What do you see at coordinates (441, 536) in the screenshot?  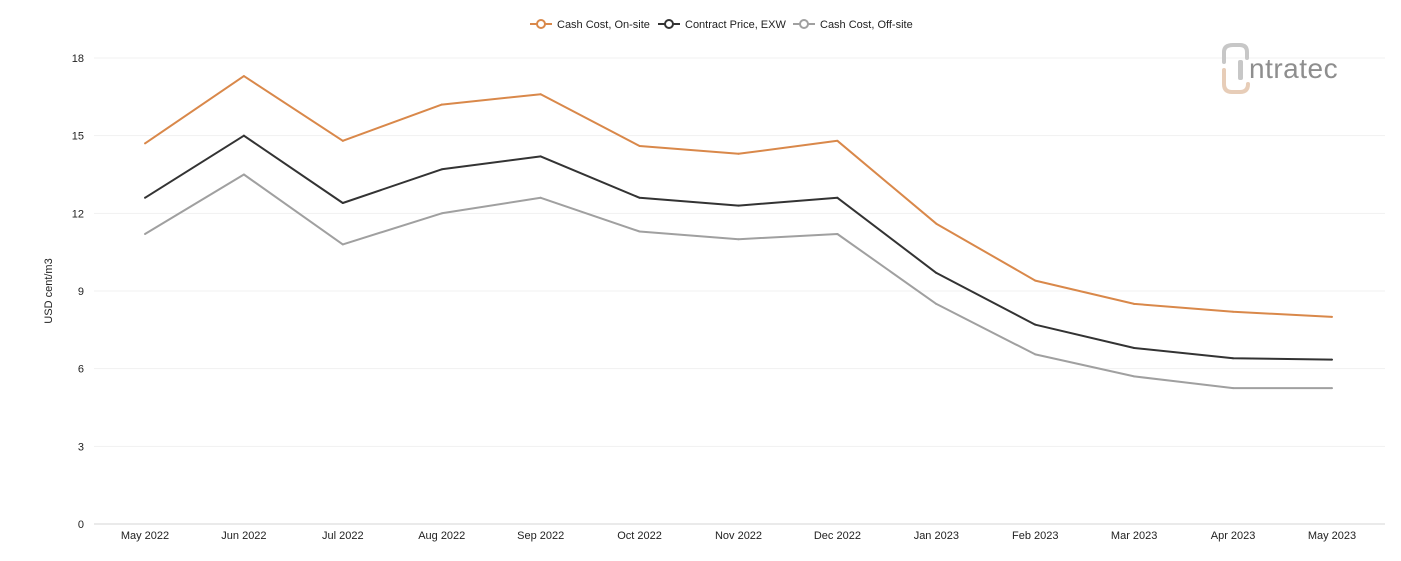 I see `x-tick-label: Aug 2022` at bounding box center [441, 536].